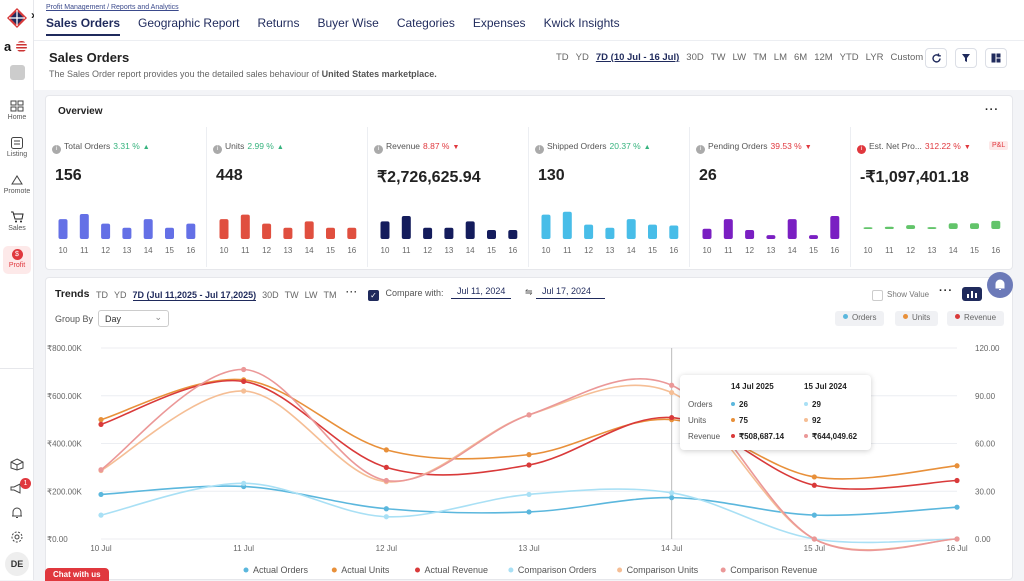 This screenshot has width=1024, height=581. I want to click on box-icon, so click(17, 464).